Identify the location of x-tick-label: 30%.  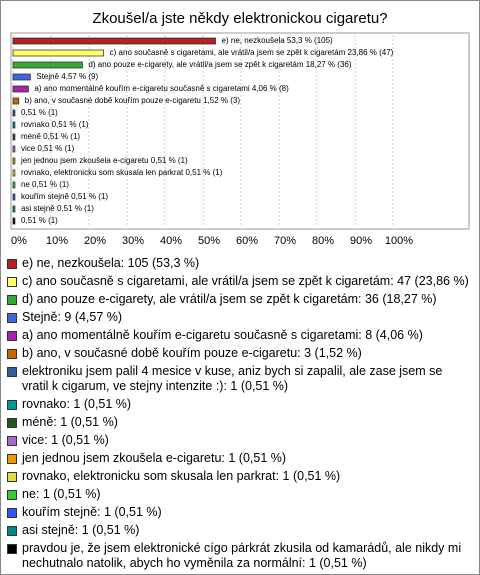
(133, 241).